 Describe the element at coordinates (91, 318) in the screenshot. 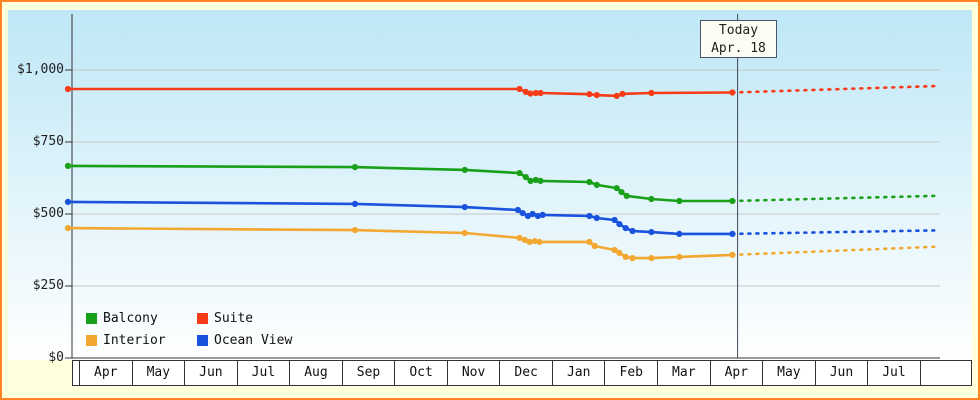

I see `balcony-swatch` at that location.